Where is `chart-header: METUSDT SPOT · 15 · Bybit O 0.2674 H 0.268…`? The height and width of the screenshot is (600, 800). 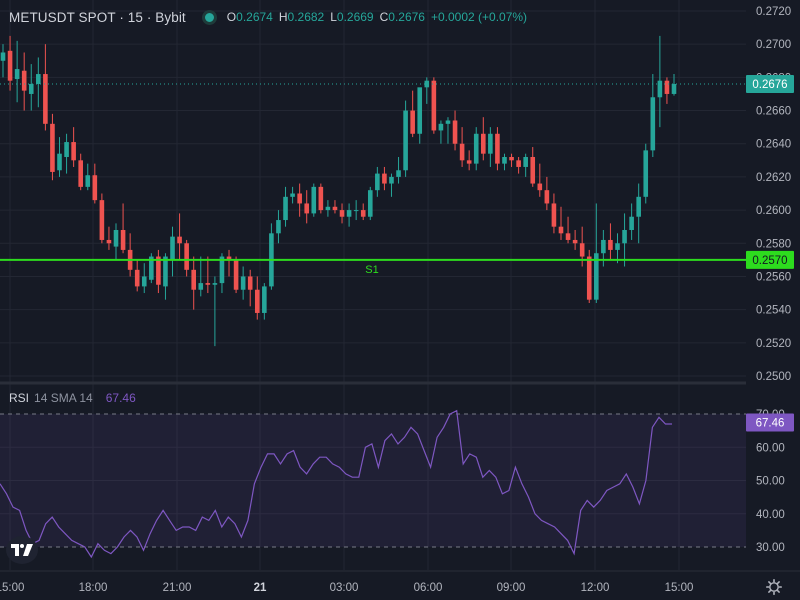
chart-header: METUSDT SPOT · 15 · Bybit O 0.2674 H 0.268… is located at coordinates (268, 17).